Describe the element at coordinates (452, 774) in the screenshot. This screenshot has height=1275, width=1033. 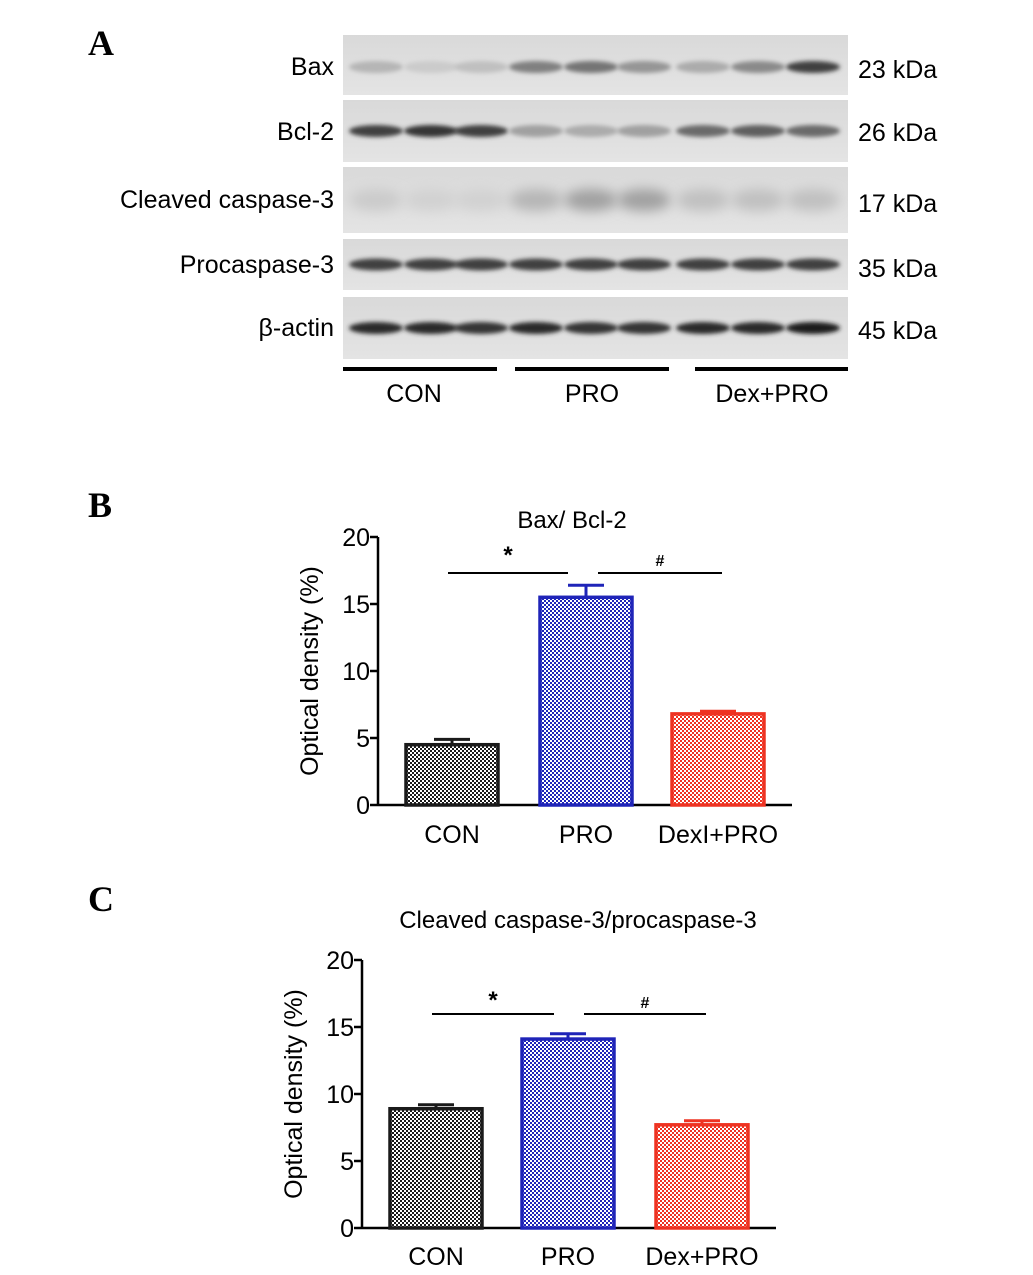
I see `bar-con` at that location.